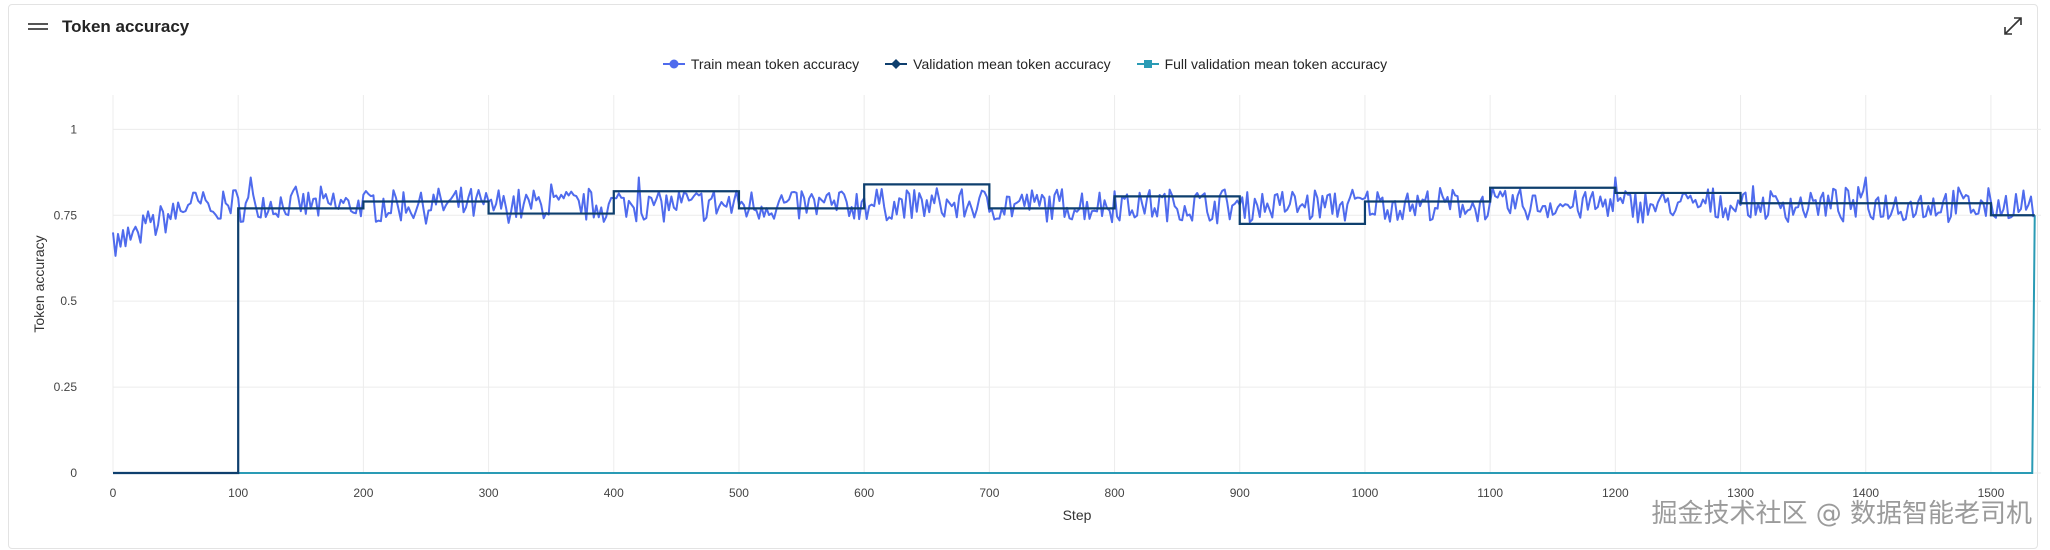  What do you see at coordinates (1740, 493) in the screenshot?
I see `x-tick-label: 1300` at bounding box center [1740, 493].